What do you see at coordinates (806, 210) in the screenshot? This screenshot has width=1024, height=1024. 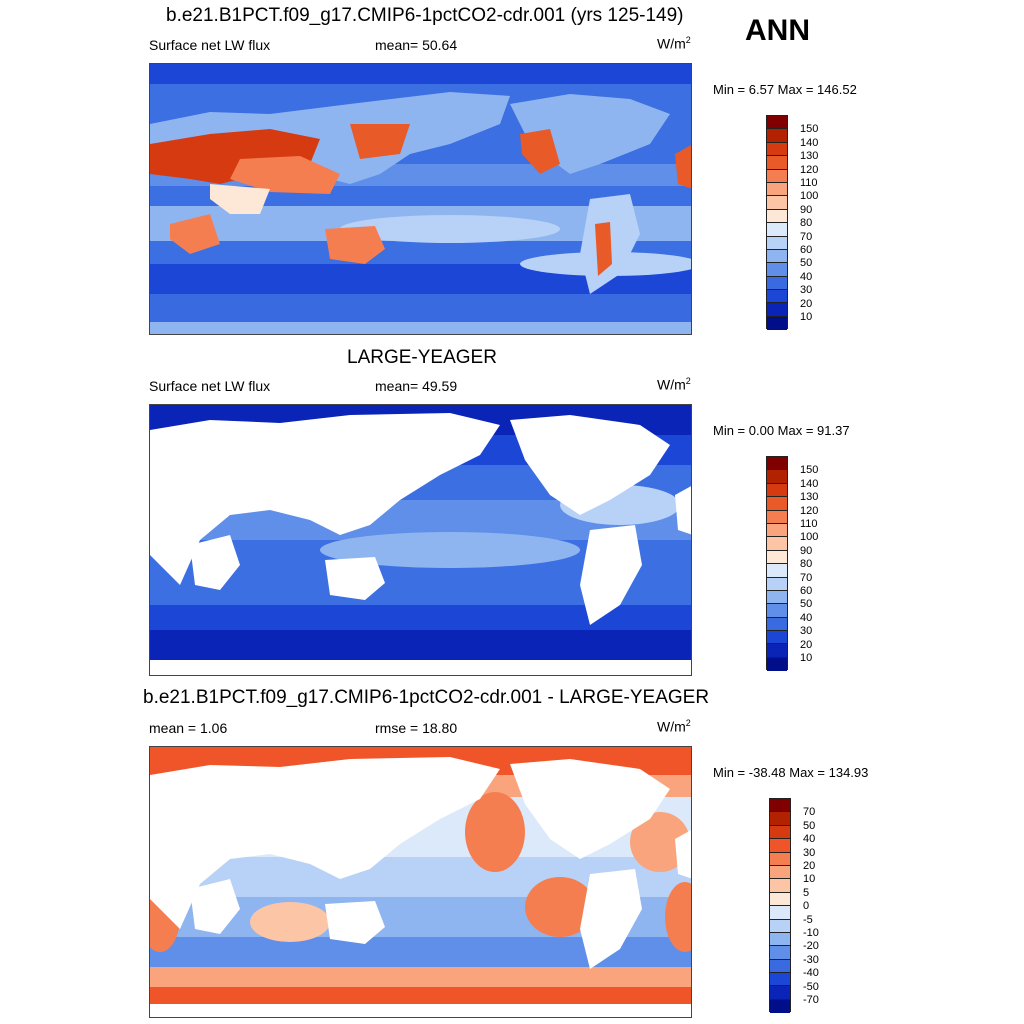 I see `panel1-colorbar-tick: 90` at bounding box center [806, 210].